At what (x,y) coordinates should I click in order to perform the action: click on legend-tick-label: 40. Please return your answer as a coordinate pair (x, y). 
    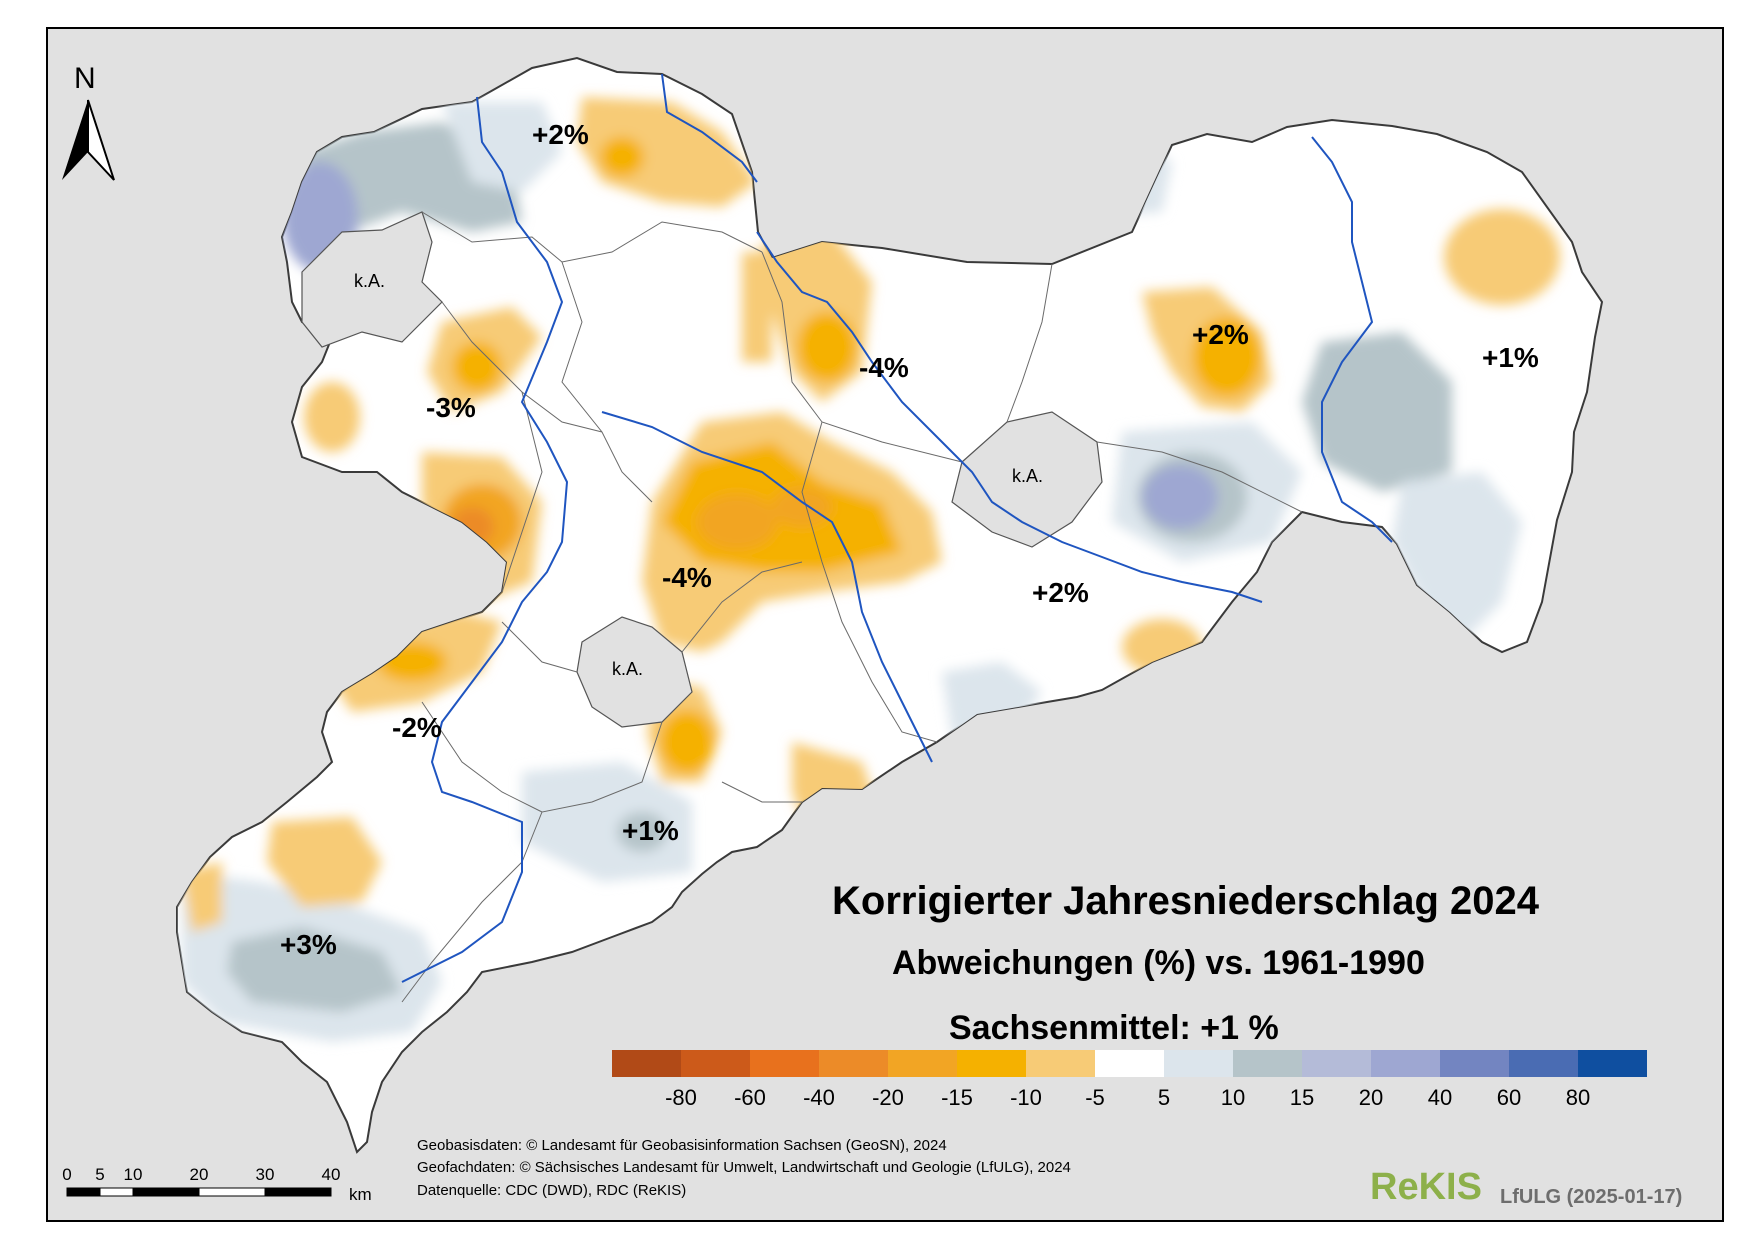
    Looking at the image, I should click on (1440, 1097).